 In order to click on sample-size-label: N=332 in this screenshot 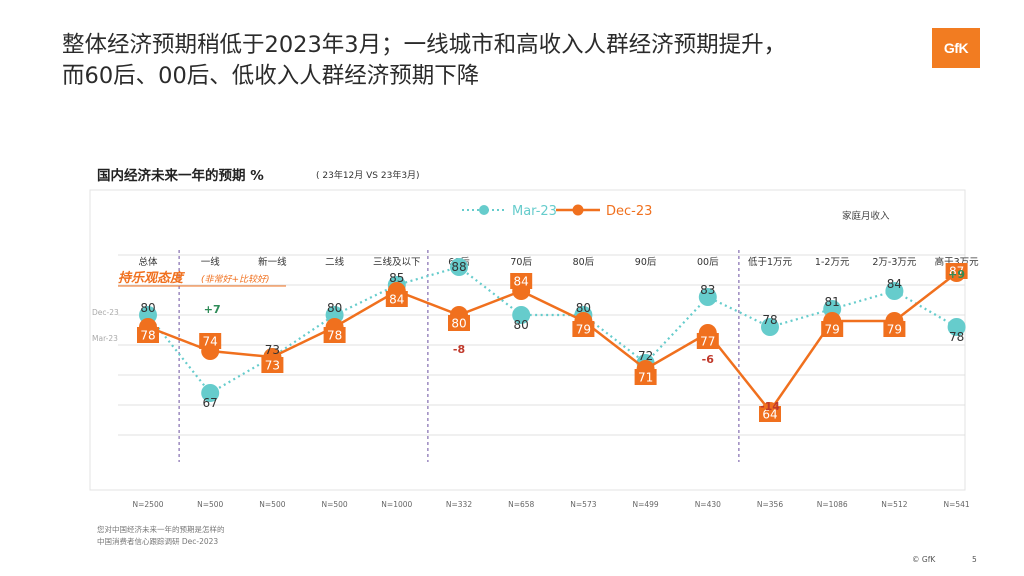, I will do `click(459, 504)`.